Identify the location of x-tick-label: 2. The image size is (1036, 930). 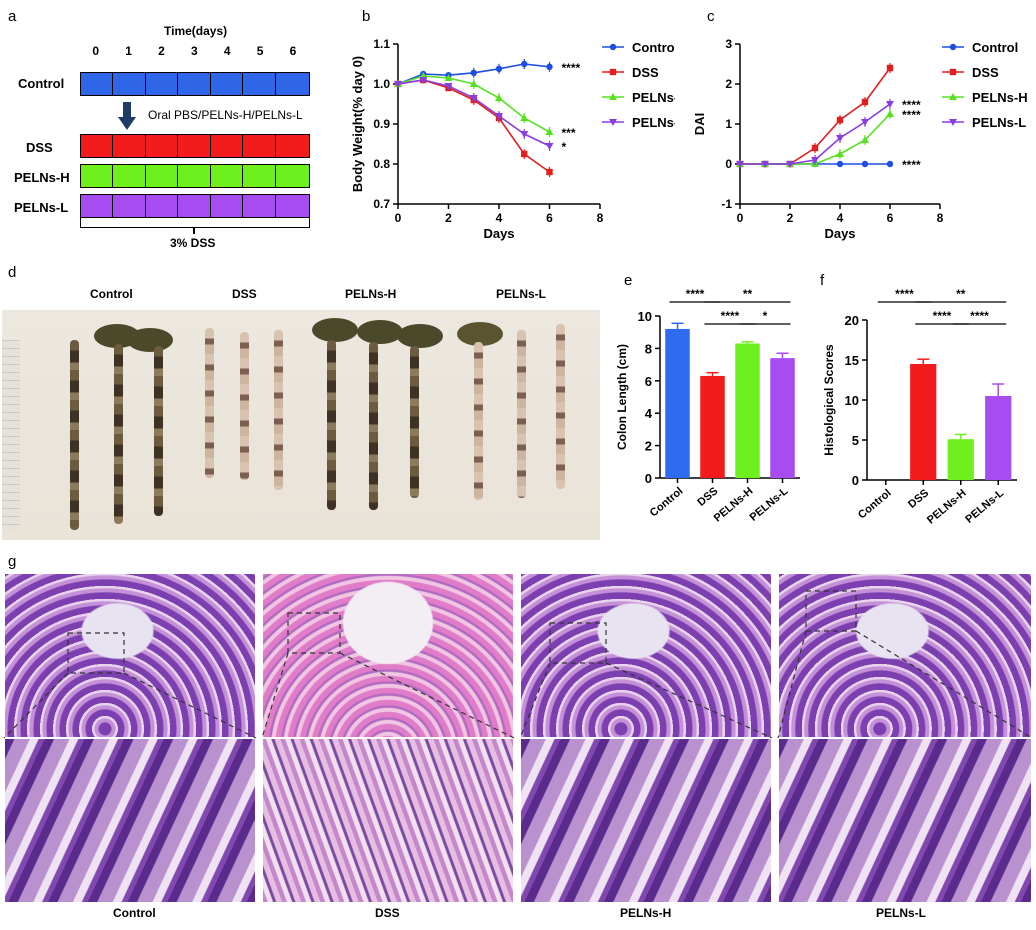
(448, 218).